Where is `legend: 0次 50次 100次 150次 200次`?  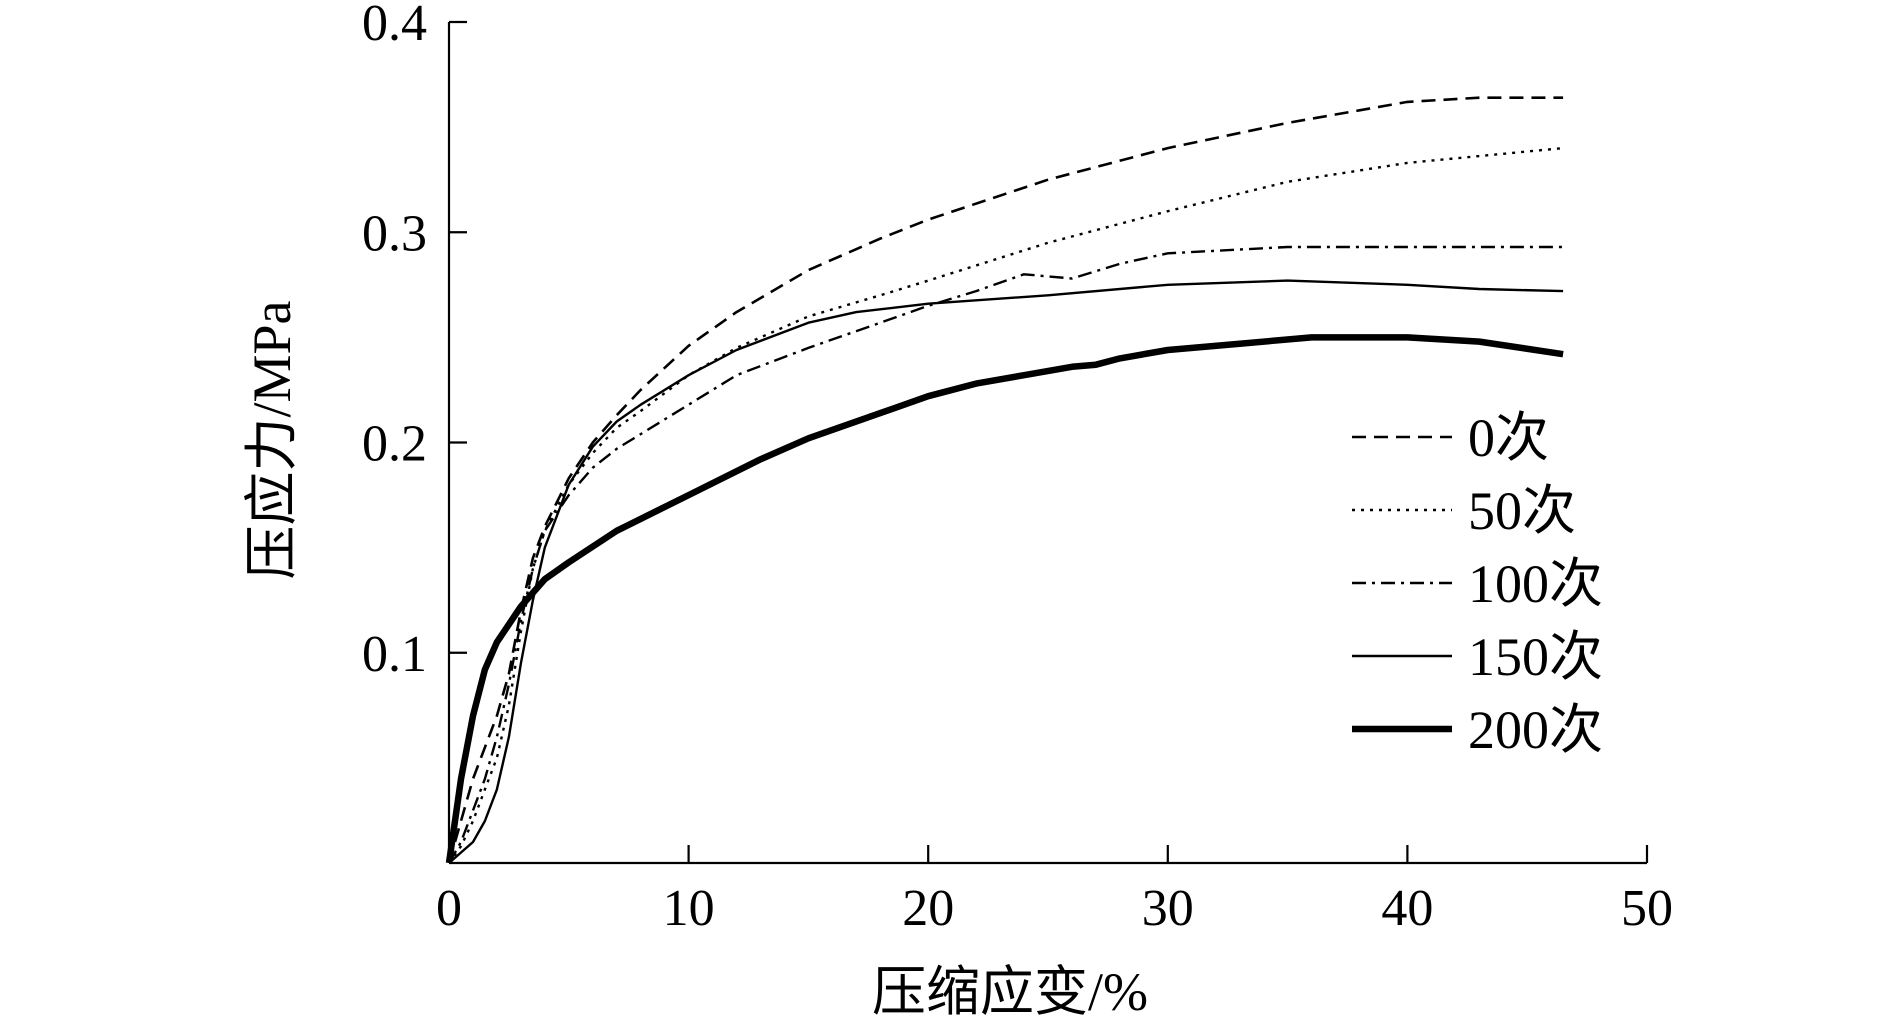
legend: 0次 50次 100次 150次 200次 is located at coordinates (1477, 584).